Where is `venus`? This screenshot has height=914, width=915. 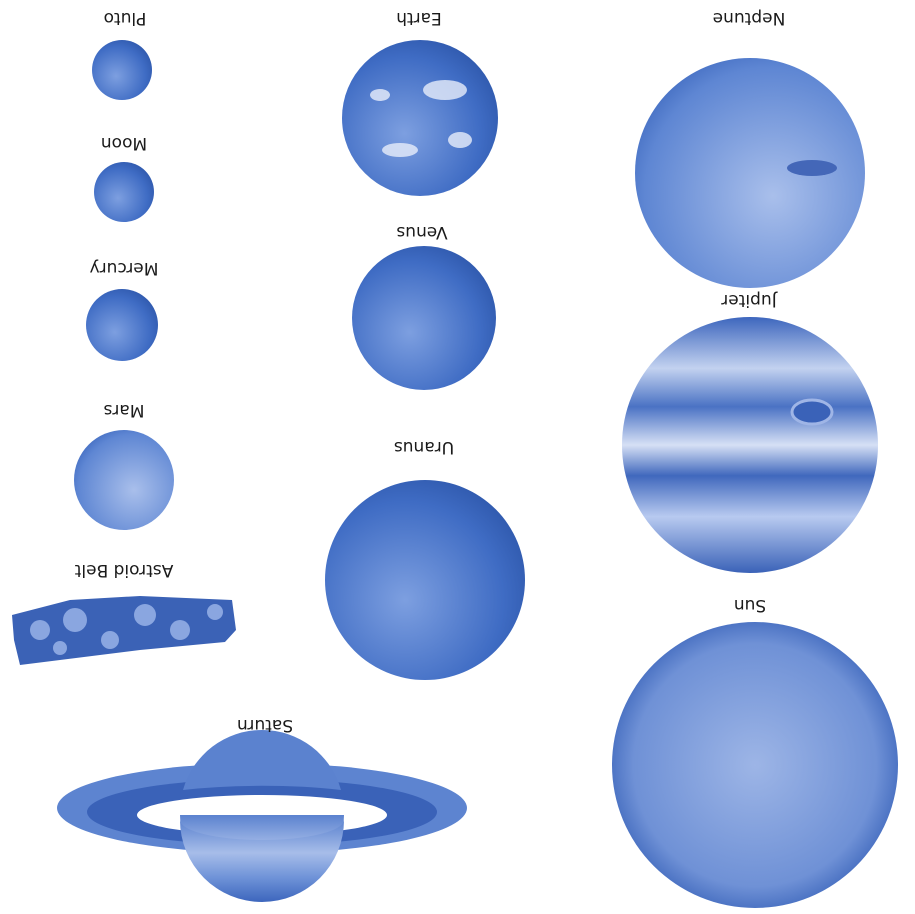
venus is located at coordinates (424, 318).